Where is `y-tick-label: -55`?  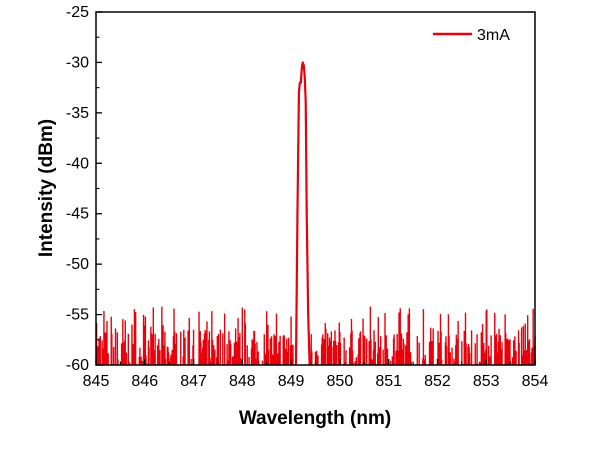 y-tick-label: -55 is located at coordinates (77, 315).